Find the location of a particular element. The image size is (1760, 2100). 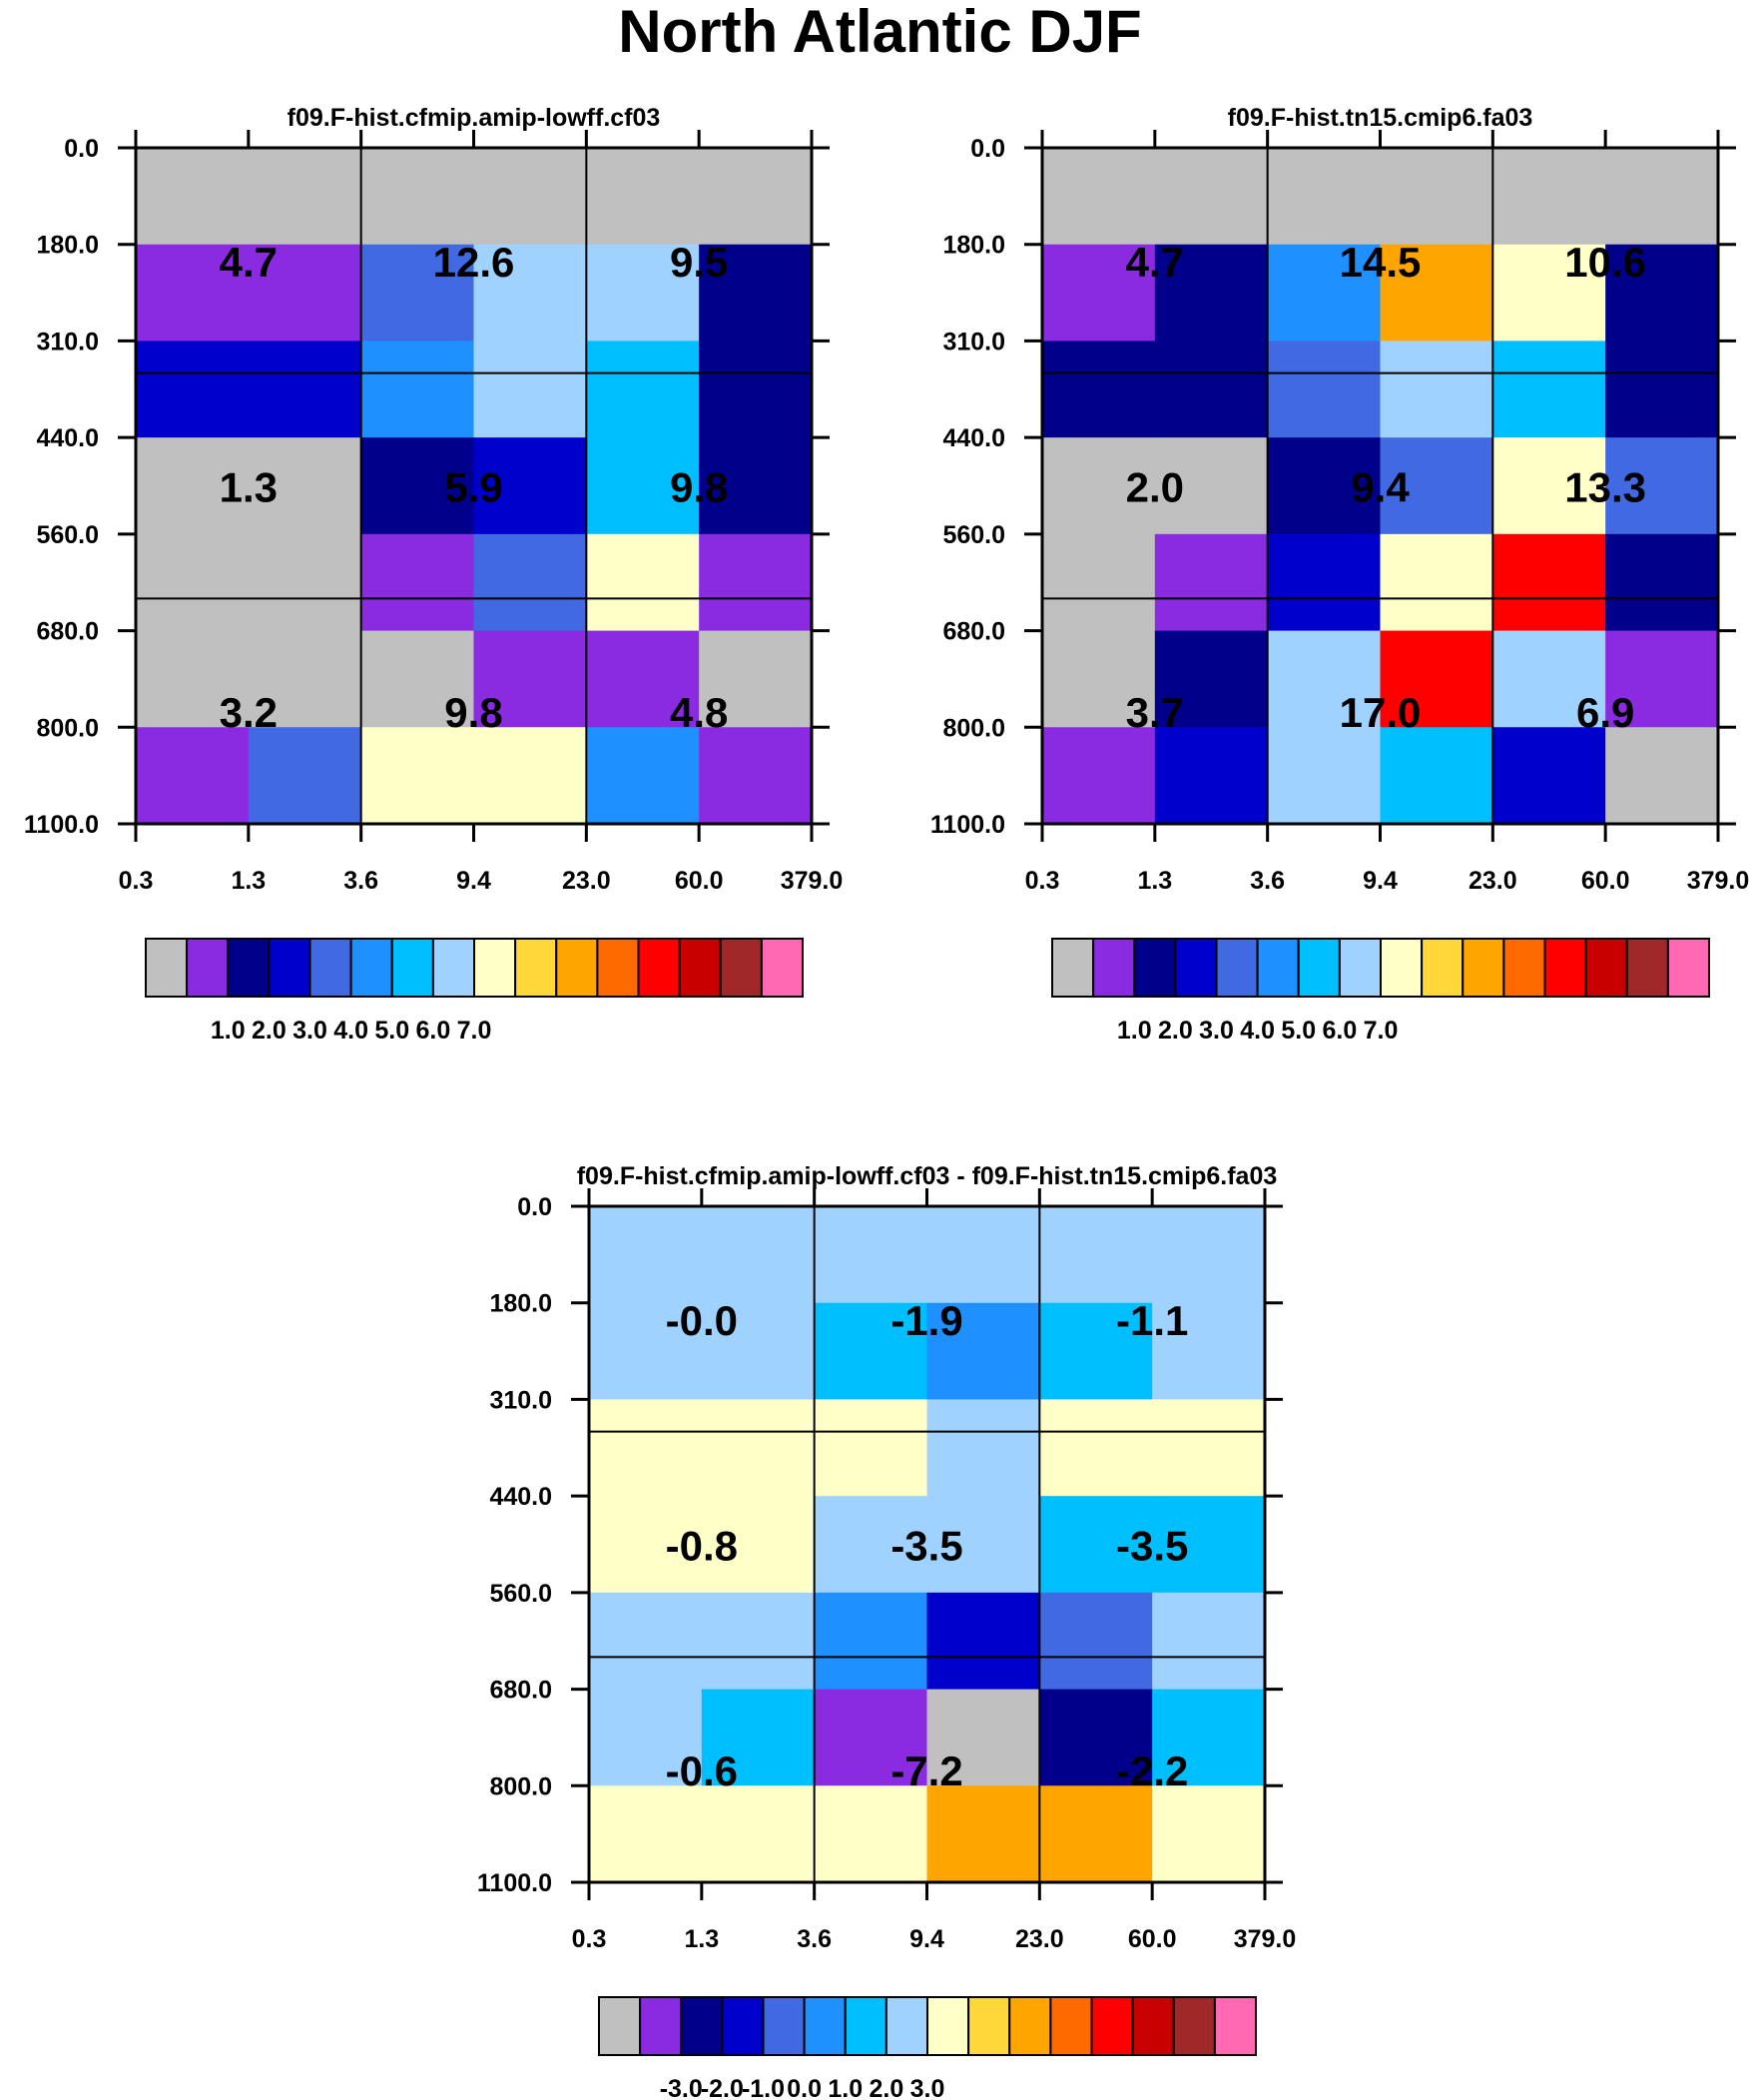

panel-diff-value-label: -2.2 is located at coordinates (1152, 1771).